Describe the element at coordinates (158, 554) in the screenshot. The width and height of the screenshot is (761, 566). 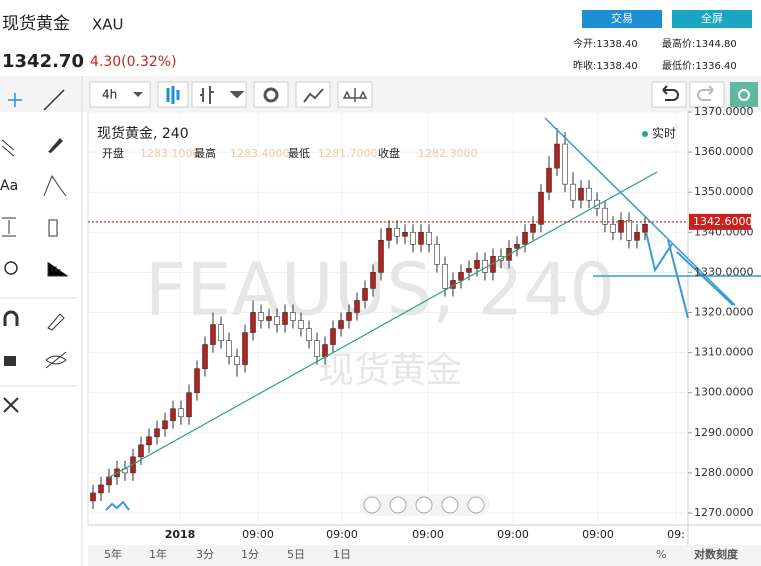
I see `period-button: 1年` at that location.